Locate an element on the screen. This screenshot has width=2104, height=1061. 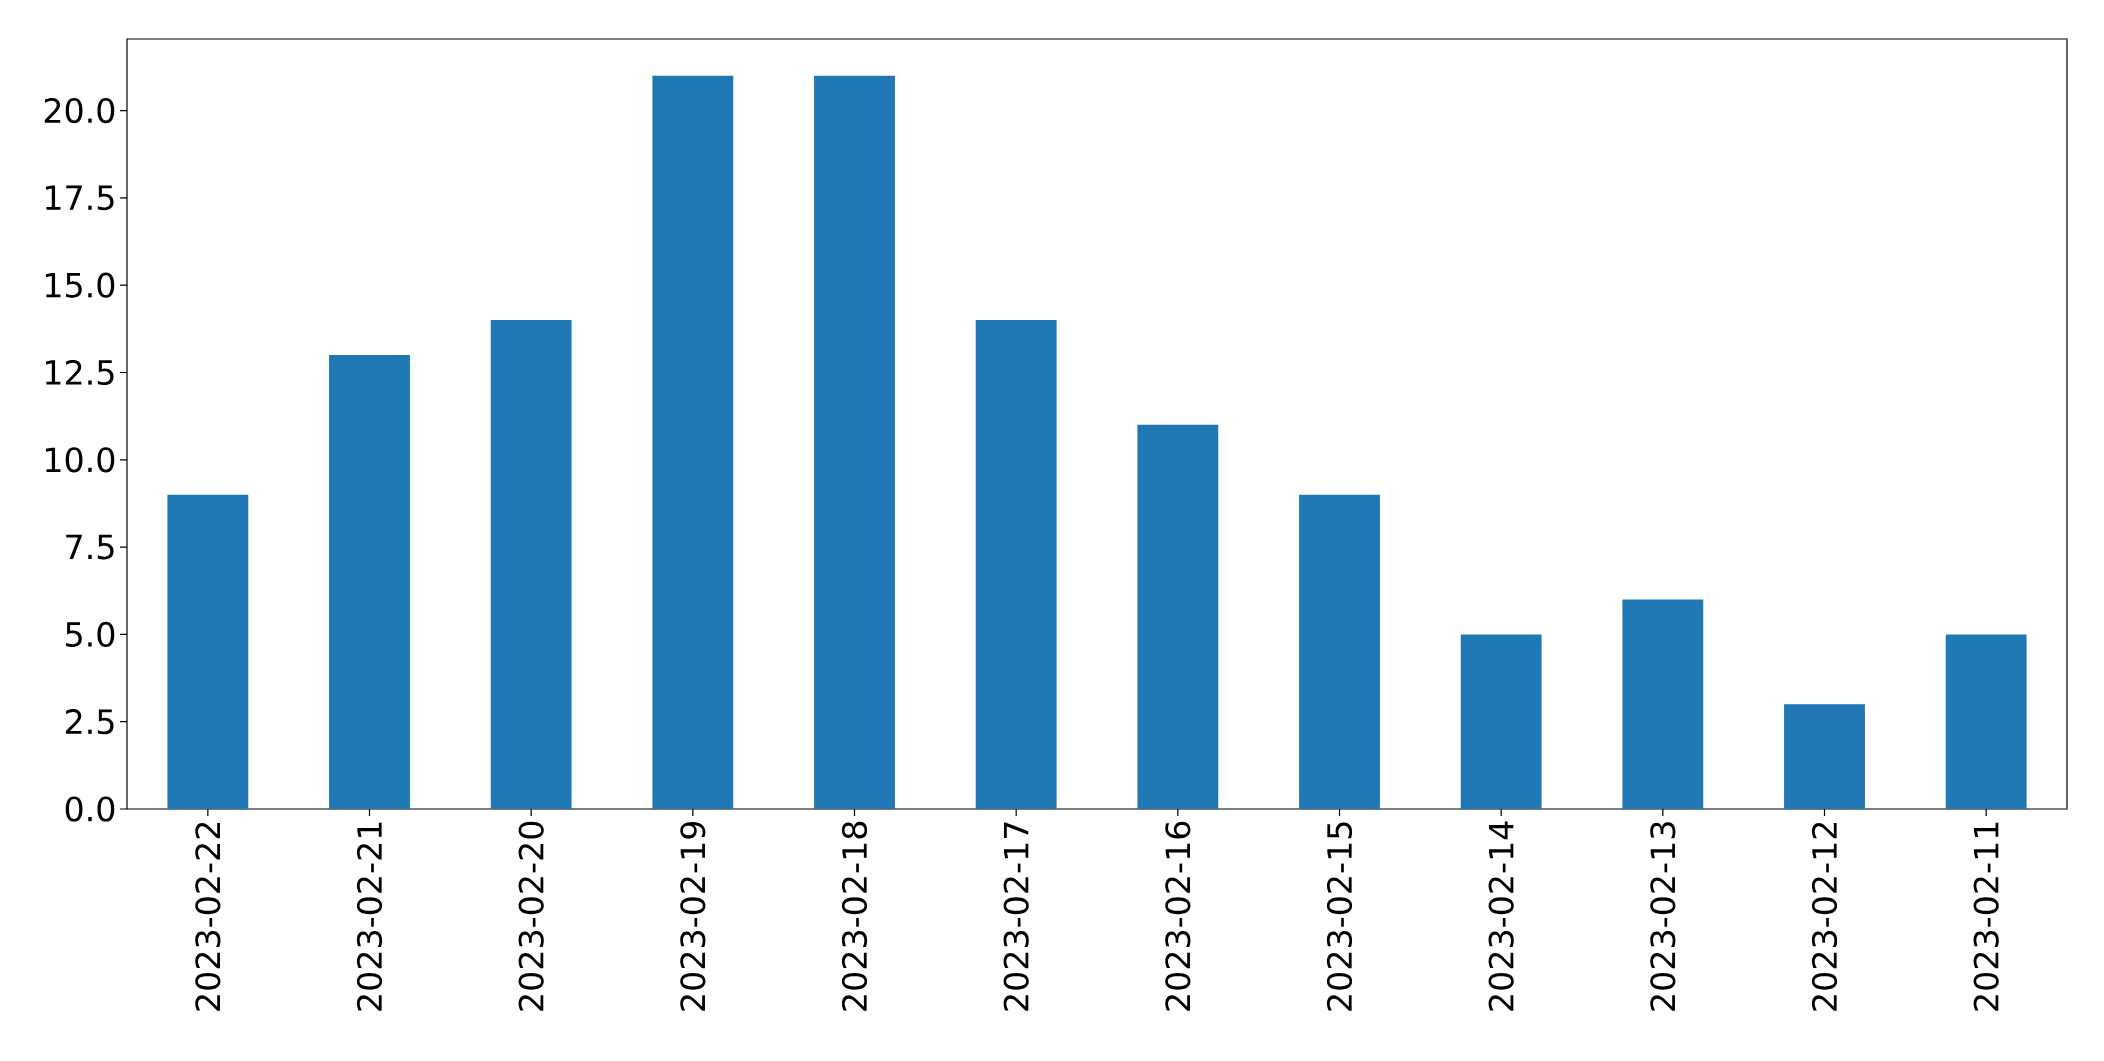
x-tick-label: 2023-02-17 is located at coordinates (1016, 916).